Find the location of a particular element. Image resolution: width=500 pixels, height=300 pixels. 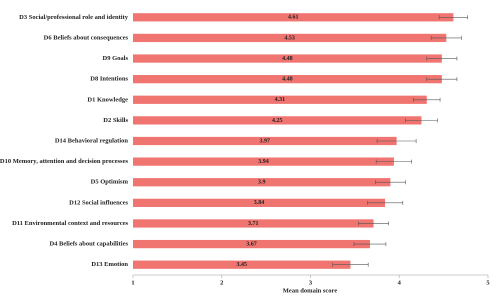

x-axis-title: Mean domain score is located at coordinates (310, 290).